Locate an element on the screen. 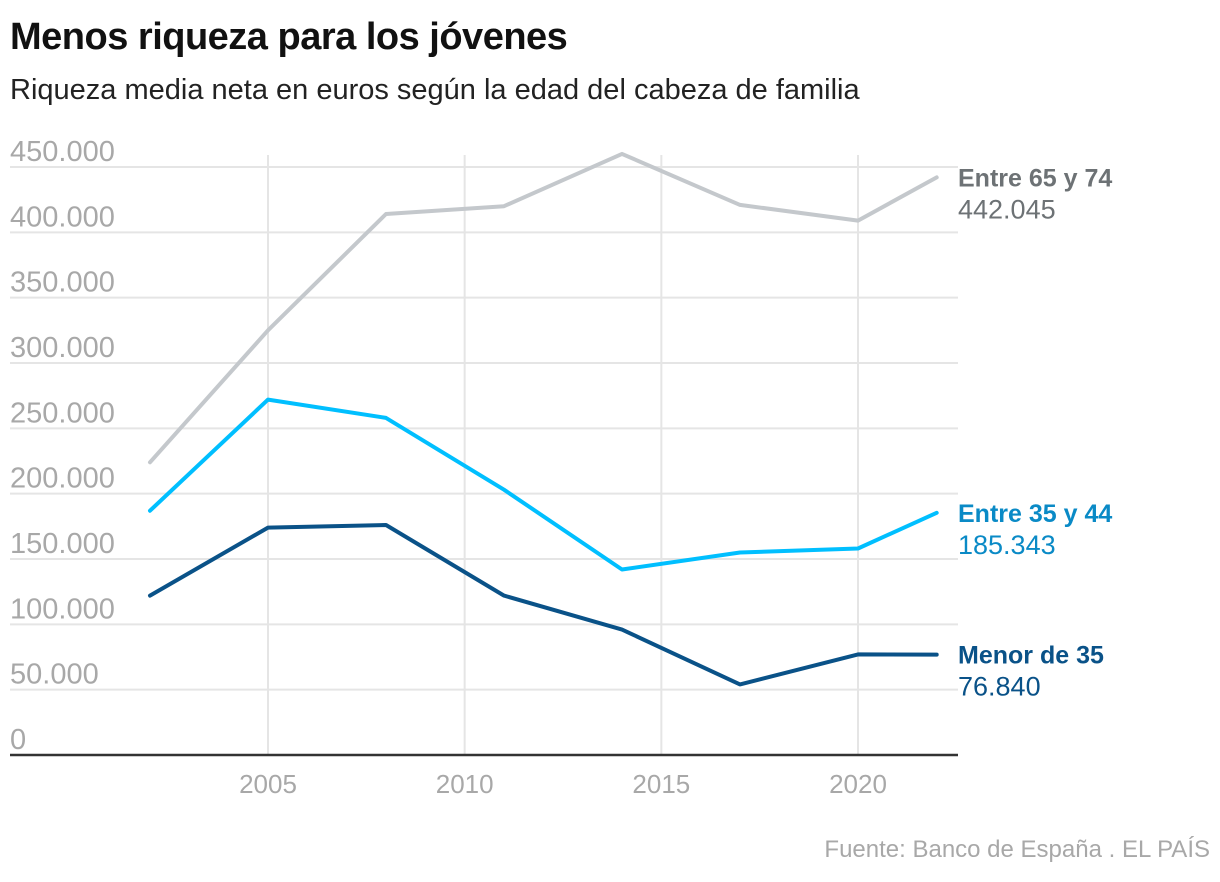 The image size is (1220, 882). y-tick-label: 50.000 is located at coordinates (54, 675).